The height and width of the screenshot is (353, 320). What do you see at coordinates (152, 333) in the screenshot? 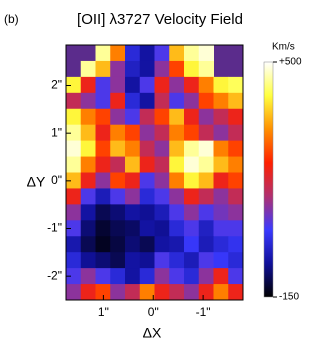
I see `x-axis-label: ΔX` at bounding box center [152, 333].